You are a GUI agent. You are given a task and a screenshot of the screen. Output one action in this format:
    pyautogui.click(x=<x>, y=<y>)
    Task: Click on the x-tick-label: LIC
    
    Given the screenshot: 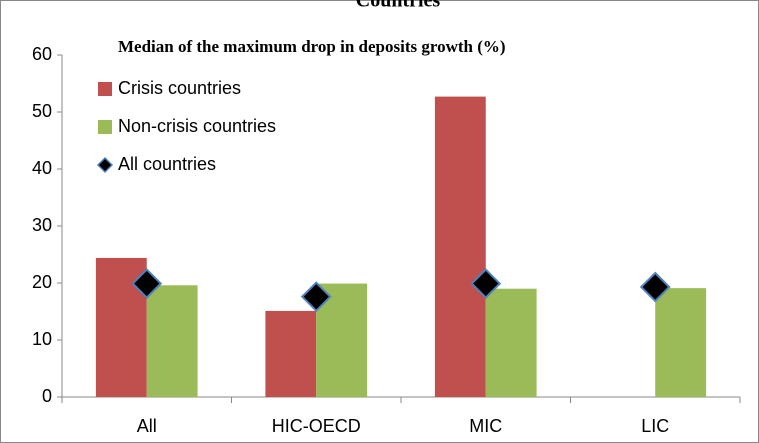 What is the action you would take?
    pyautogui.click(x=655, y=426)
    